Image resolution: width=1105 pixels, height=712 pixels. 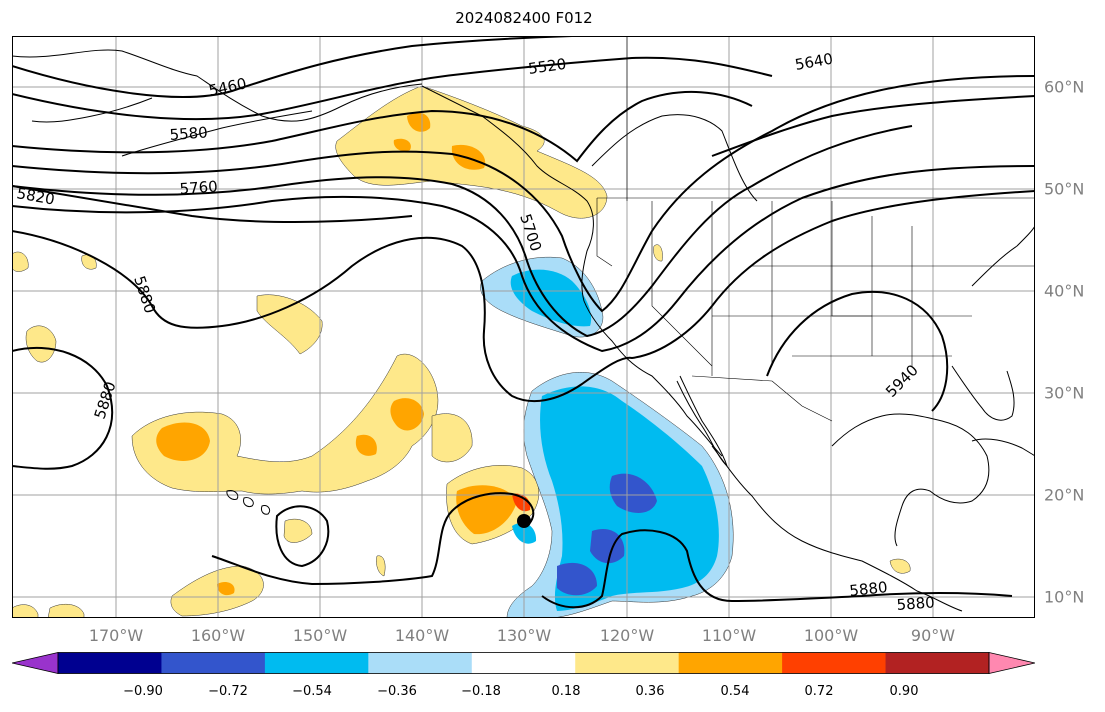 What do you see at coordinates (373, 539) in the screenshot?
I see `contour-5880-south` at bounding box center [373, 539].